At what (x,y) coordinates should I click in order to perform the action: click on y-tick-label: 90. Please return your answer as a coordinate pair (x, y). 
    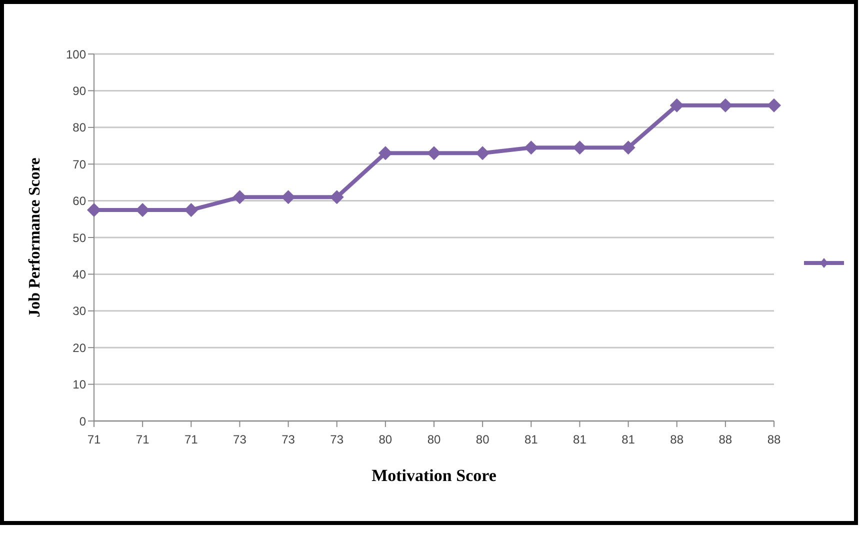
    Looking at the image, I should click on (79, 91).